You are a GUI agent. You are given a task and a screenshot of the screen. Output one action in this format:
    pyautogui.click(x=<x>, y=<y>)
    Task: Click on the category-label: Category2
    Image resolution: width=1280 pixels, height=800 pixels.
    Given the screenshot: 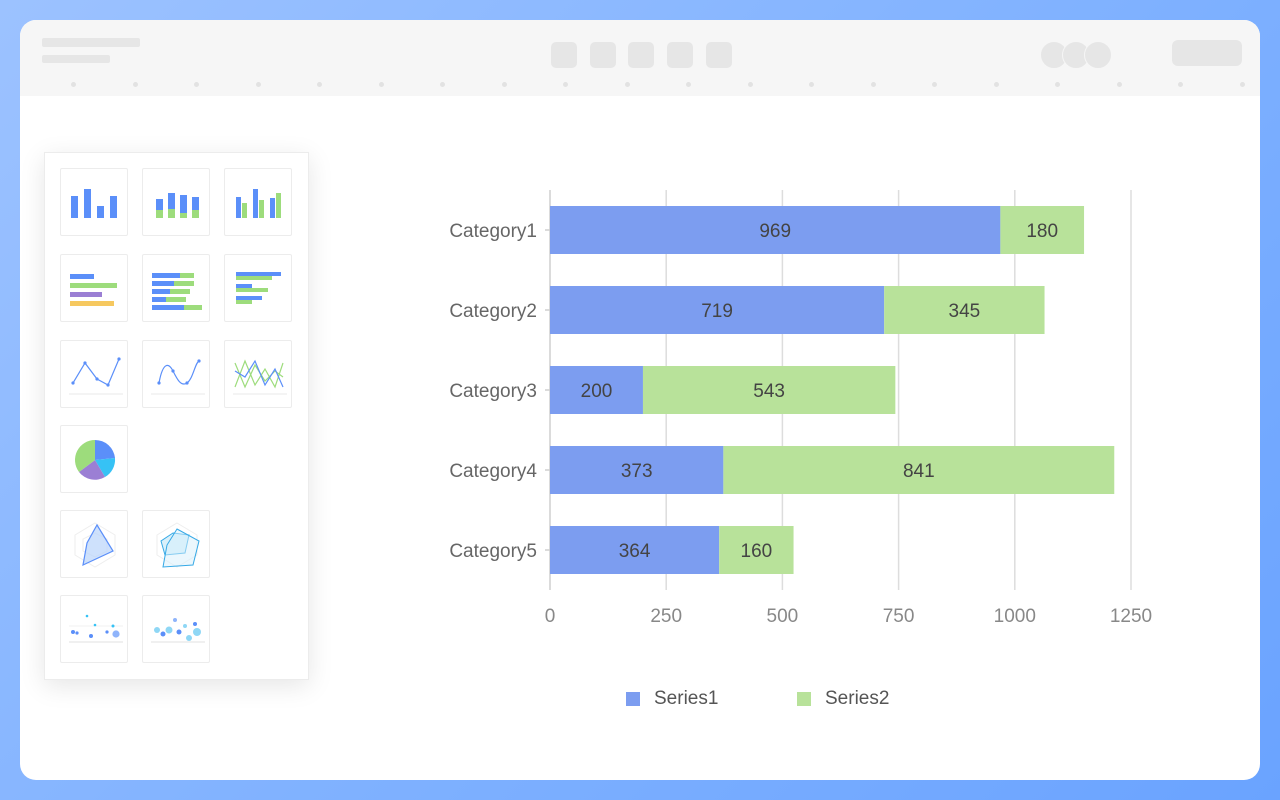 What is the action you would take?
    pyautogui.click(x=493, y=311)
    